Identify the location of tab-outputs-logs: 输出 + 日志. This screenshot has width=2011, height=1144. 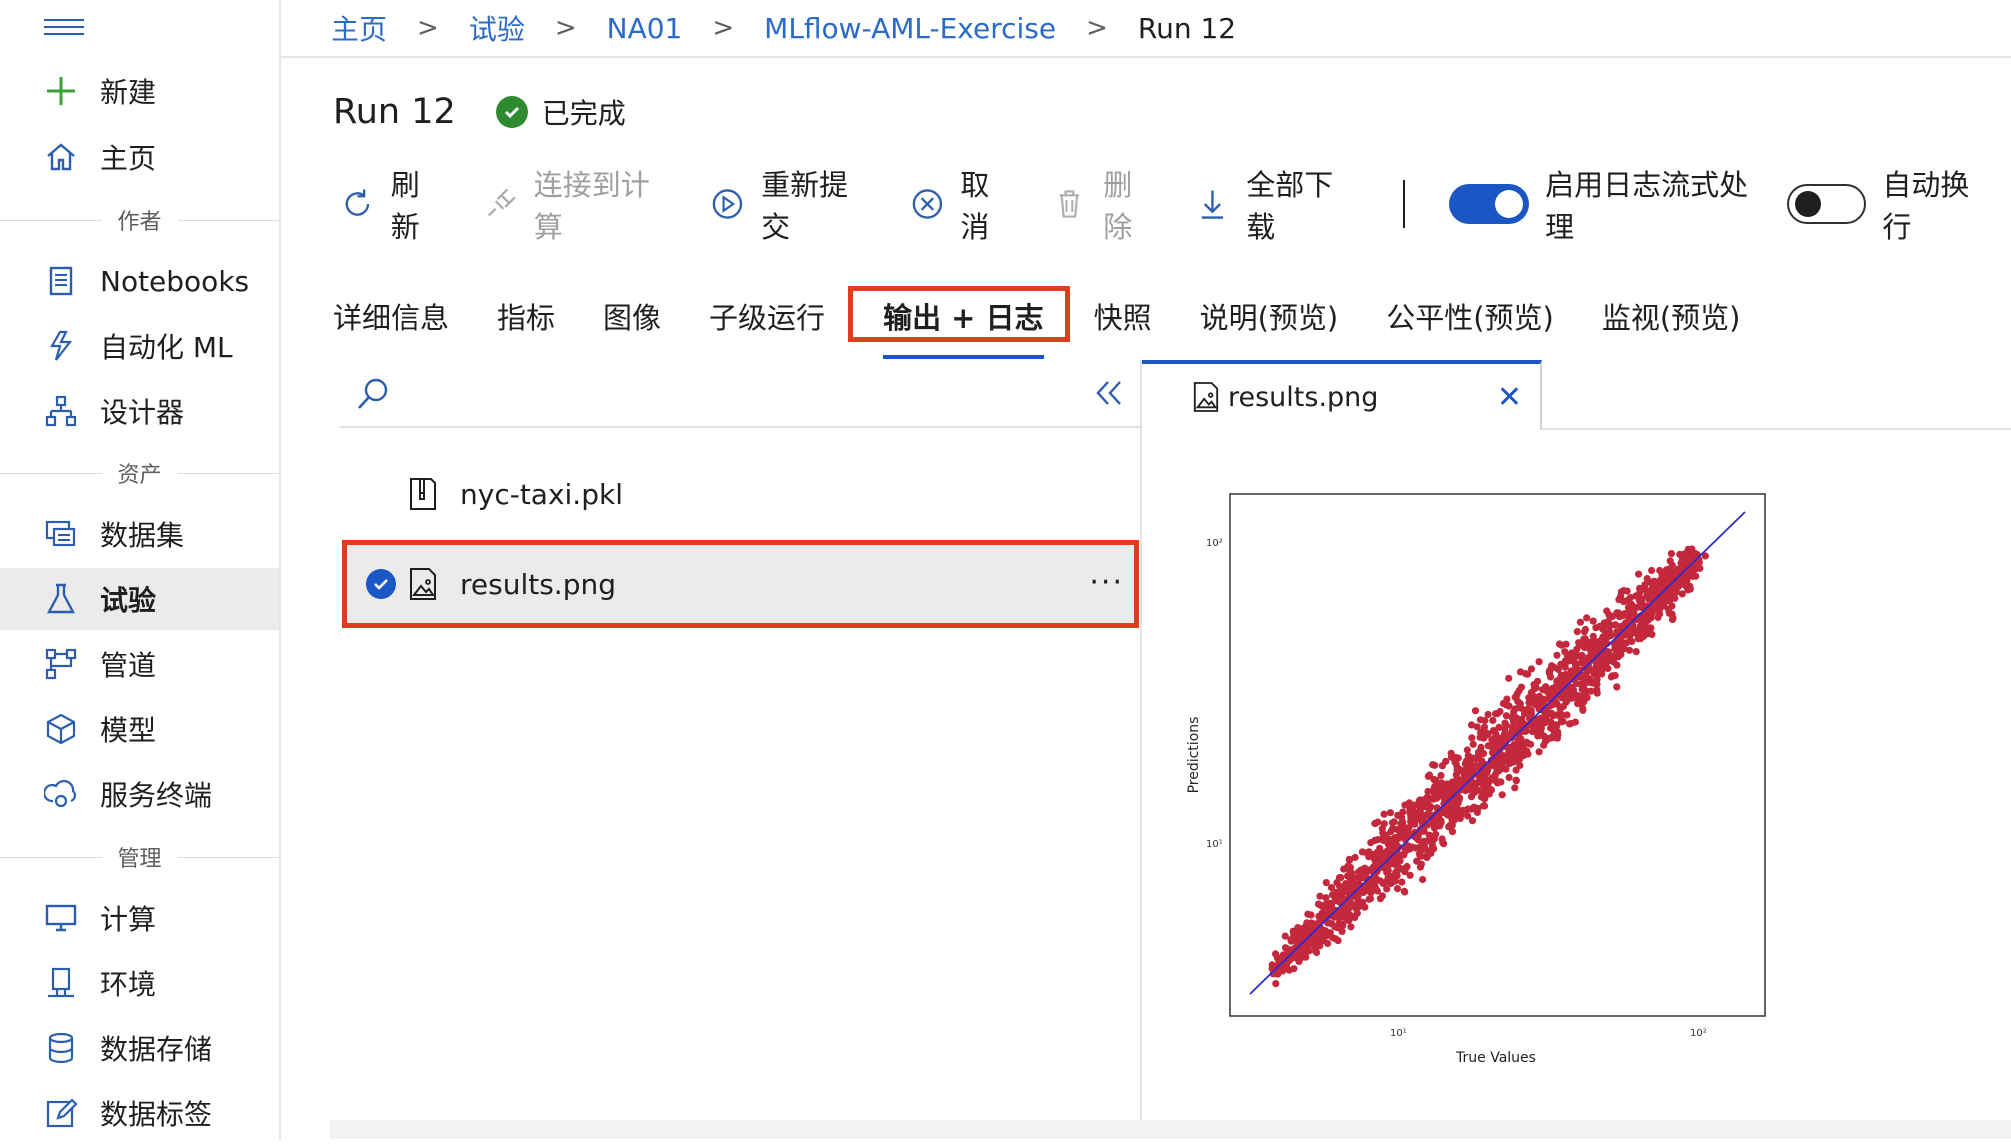
(963, 327).